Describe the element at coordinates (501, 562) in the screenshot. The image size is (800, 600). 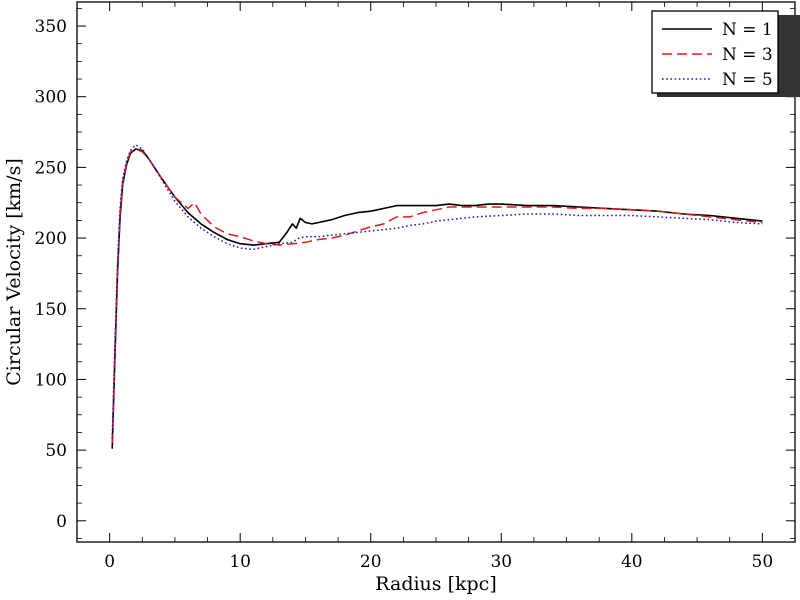
I see `x-tick-label: 30` at that location.